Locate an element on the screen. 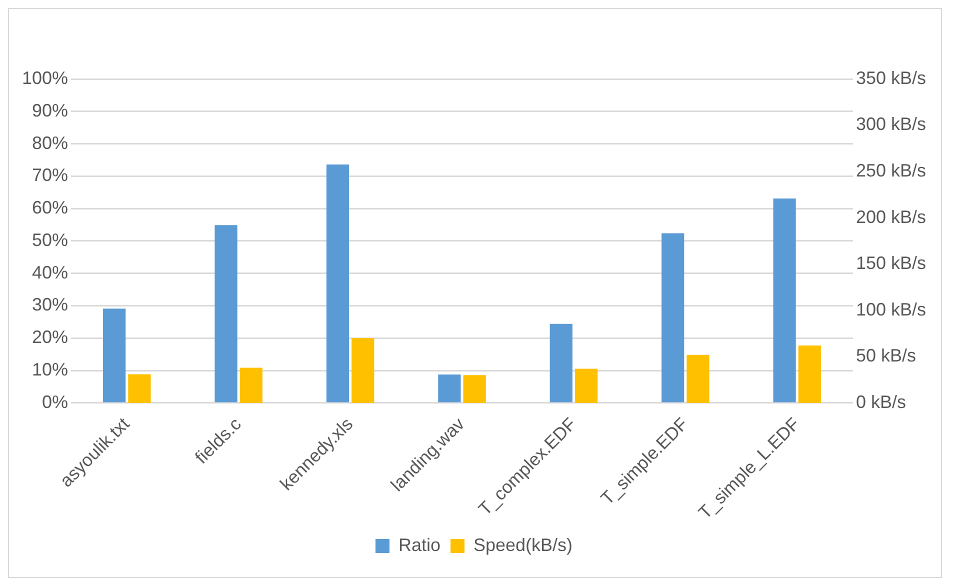 The image size is (956, 581). y2-tick-label: 0 kB/s is located at coordinates (881, 402).